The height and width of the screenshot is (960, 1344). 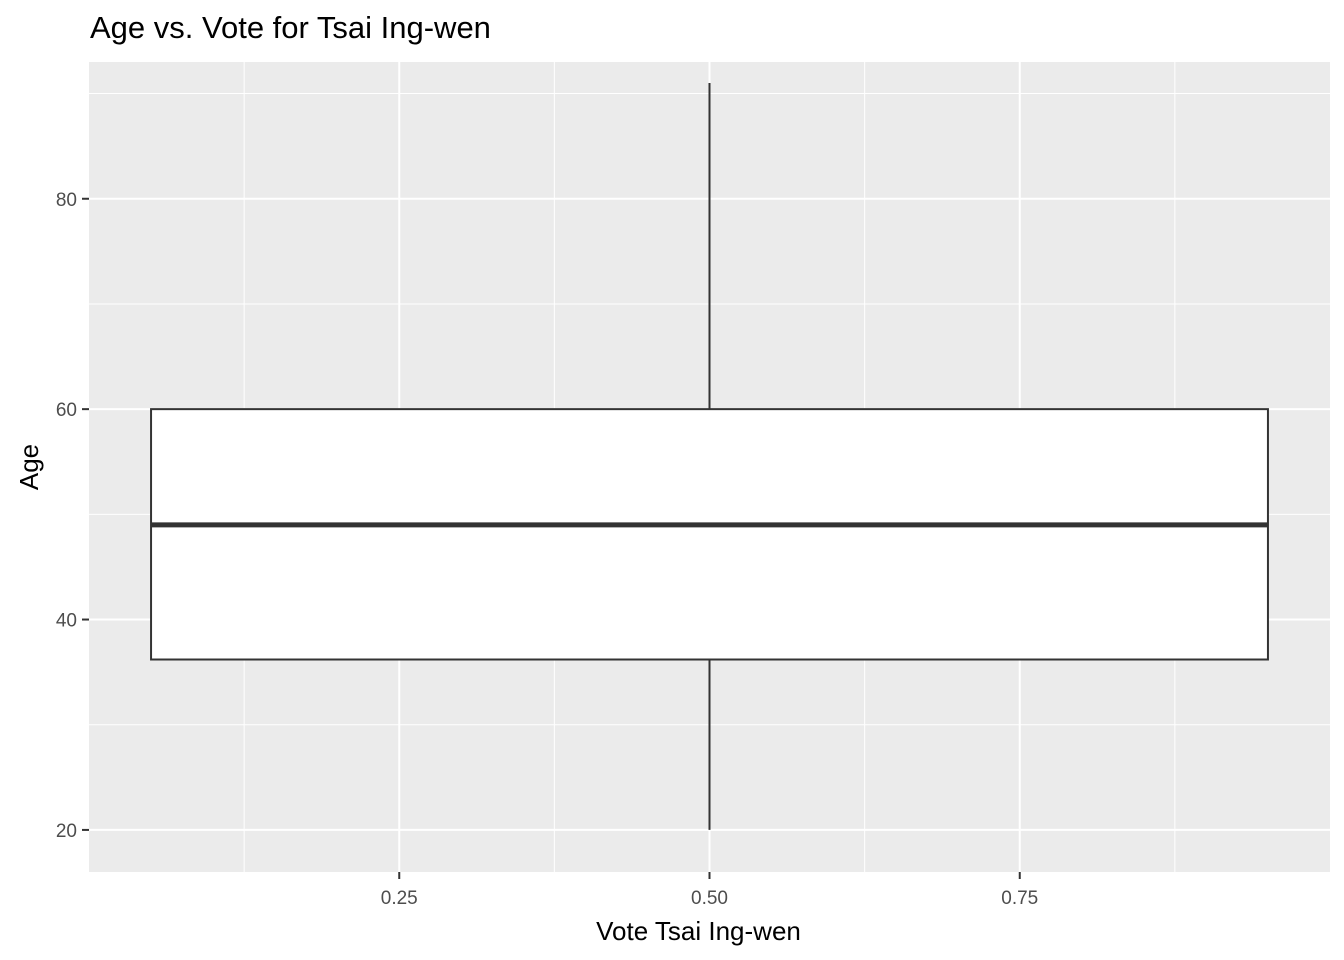 What do you see at coordinates (290, 27) in the screenshot?
I see `chart-title: Age vs. Vote for Tsai Ing-wen` at bounding box center [290, 27].